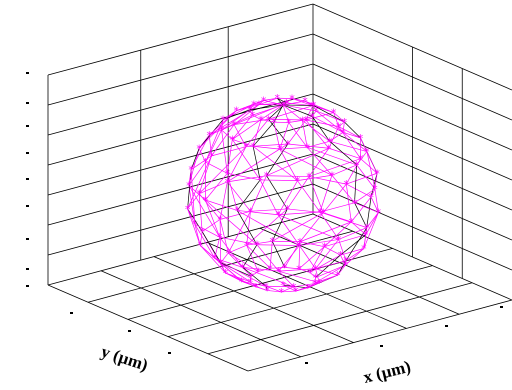 Image resolution: width=512 pixels, height=390 pixels. What do you see at coordinates (148, 328) in the screenshot?
I see `floor-edge` at bounding box center [148, 328].